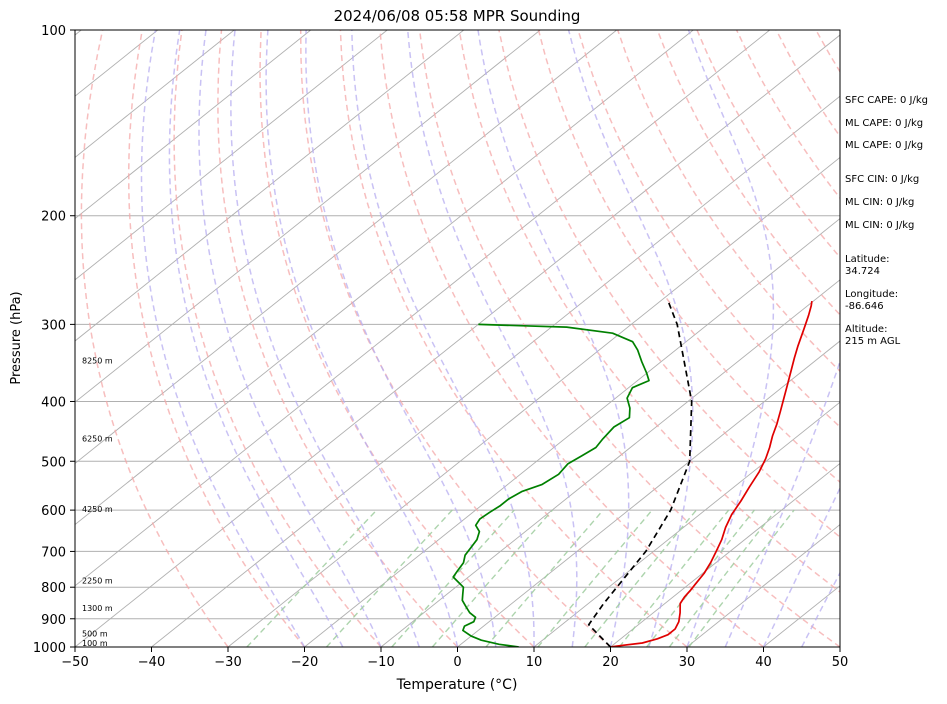  What do you see at coordinates (882, 179) in the screenshot?
I see `parameter-text: SFC CIN: 0 J/kg` at bounding box center [882, 179].